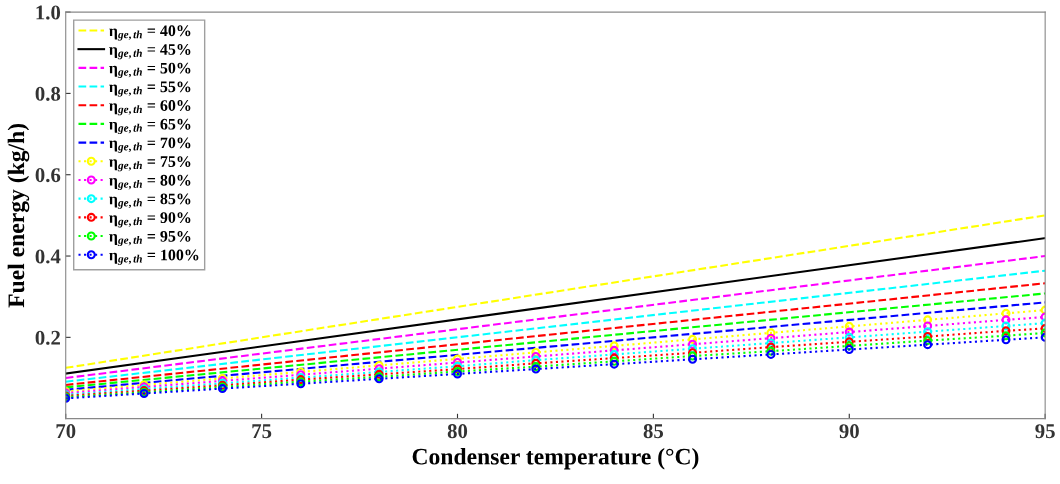 Image resolution: width=1060 pixels, height=484 pixels. Describe the element at coordinates (1045, 431) in the screenshot. I see `x-tick-label: 95` at that location.